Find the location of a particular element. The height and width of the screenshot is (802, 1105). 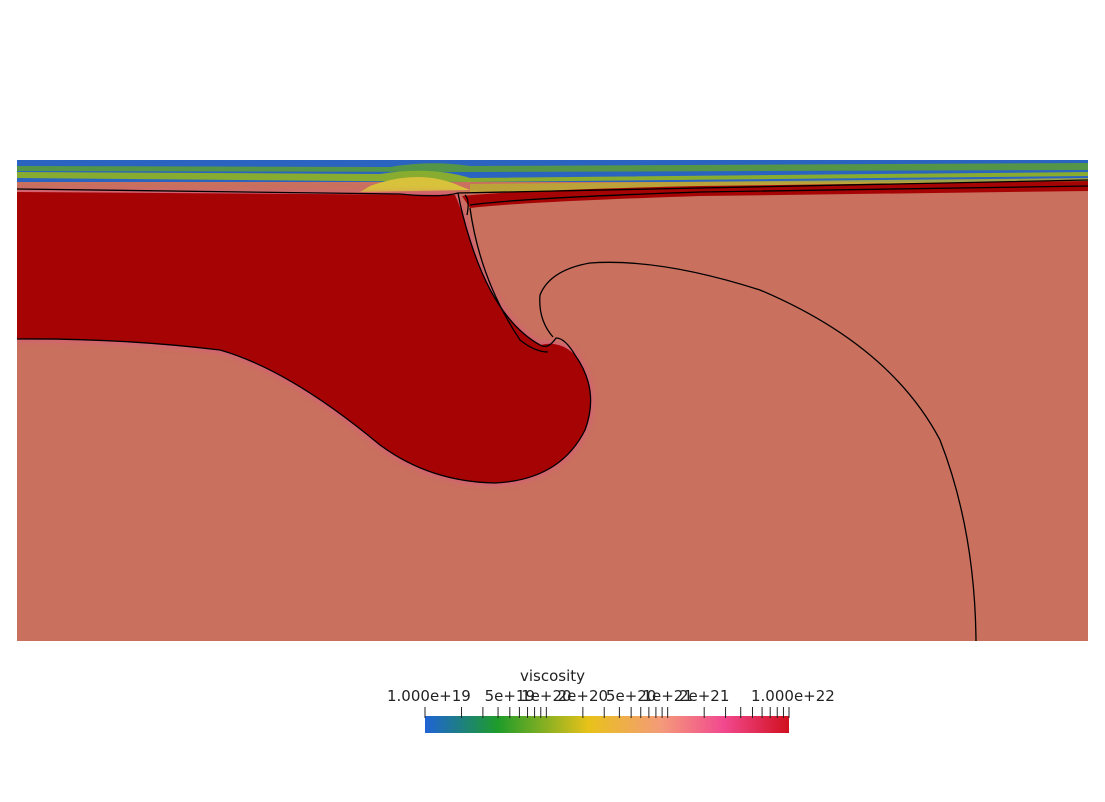

colorbar-tick-label: 5e+20 is located at coordinates (631, 696).